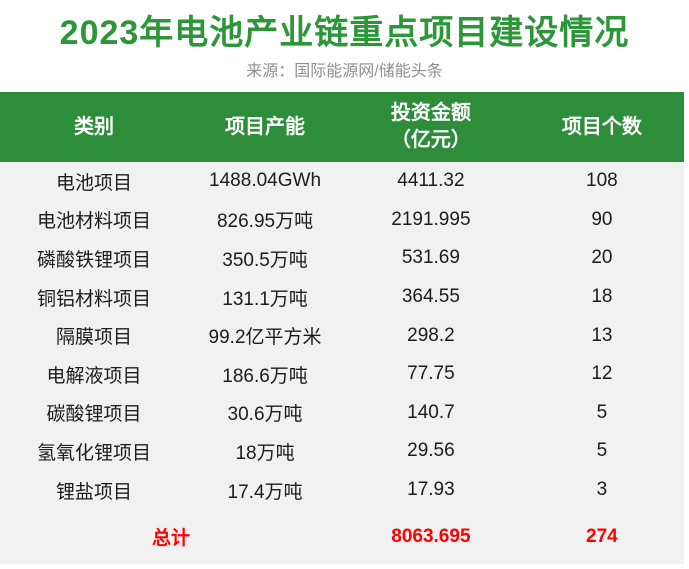  What do you see at coordinates (342, 413) in the screenshot?
I see `table-row: 碳酸锂项目 30.6万吨 140.7 5` at bounding box center [342, 413].